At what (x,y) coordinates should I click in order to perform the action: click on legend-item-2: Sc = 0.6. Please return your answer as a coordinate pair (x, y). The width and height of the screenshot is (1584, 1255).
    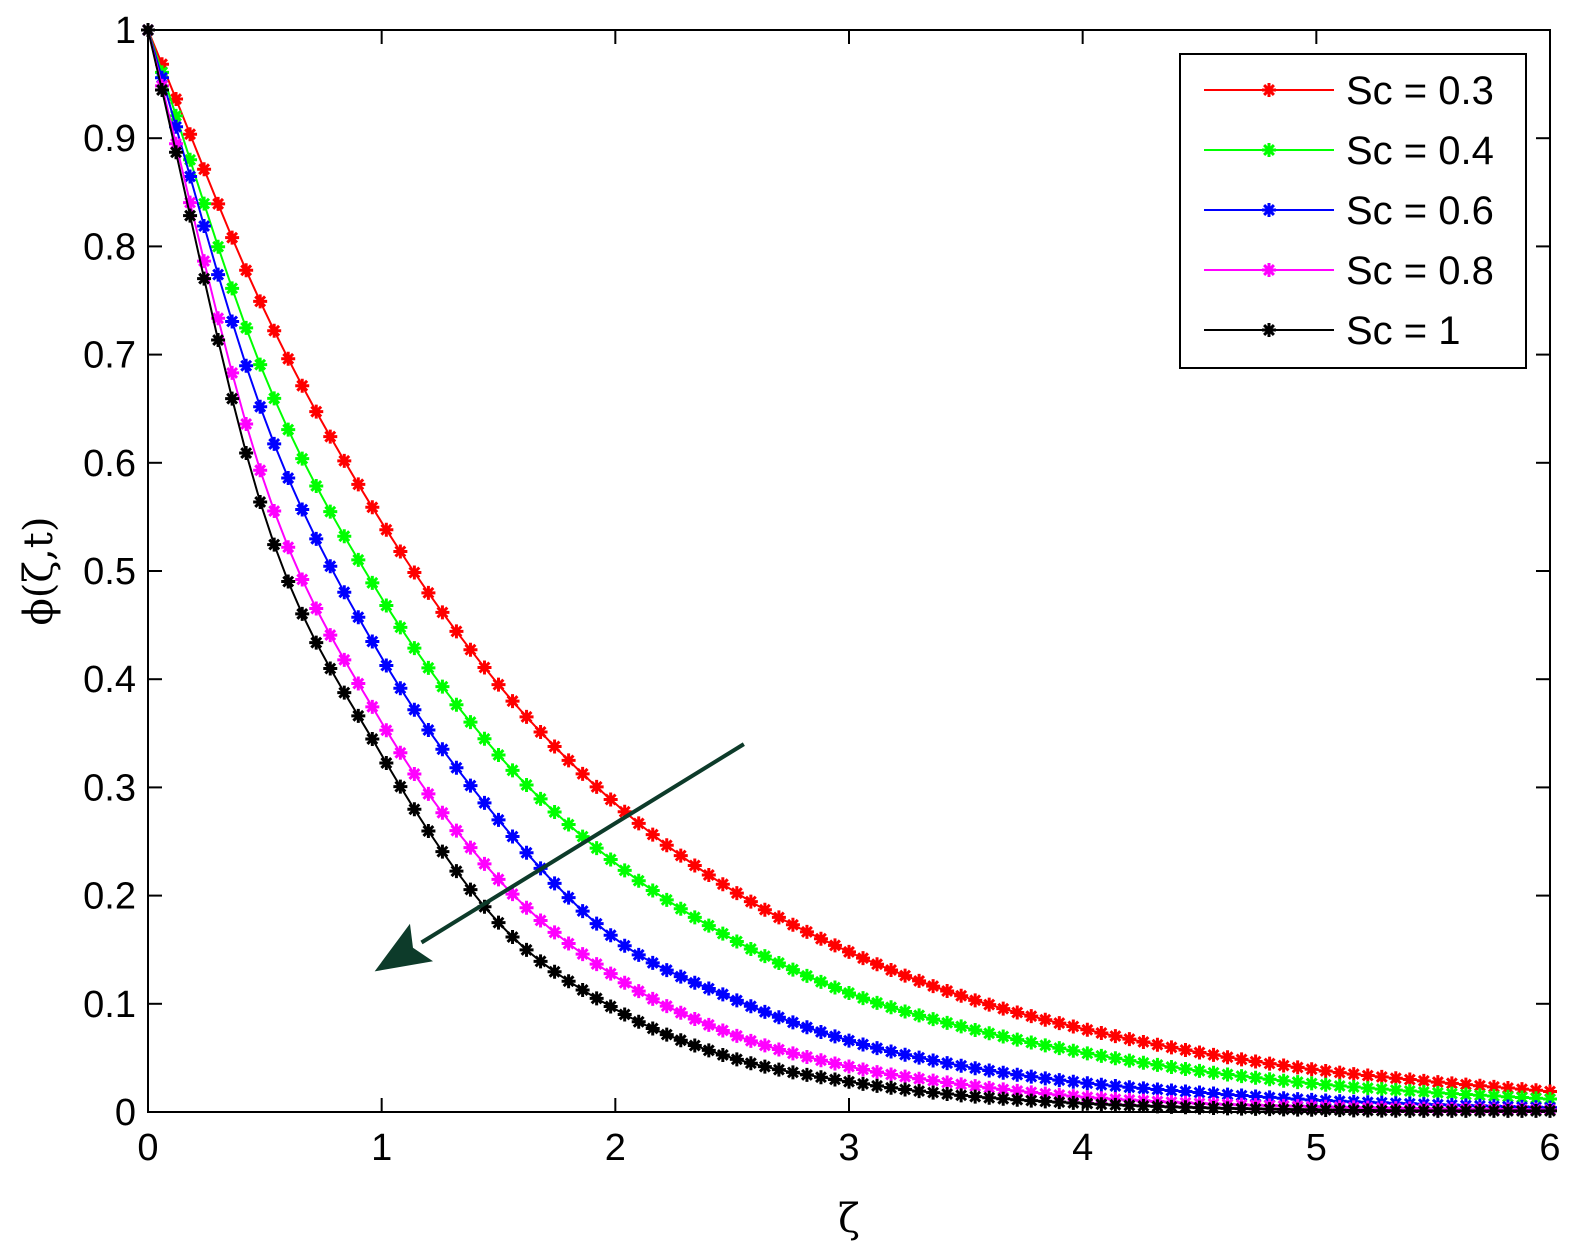
    Looking at the image, I should click on (1349, 211).